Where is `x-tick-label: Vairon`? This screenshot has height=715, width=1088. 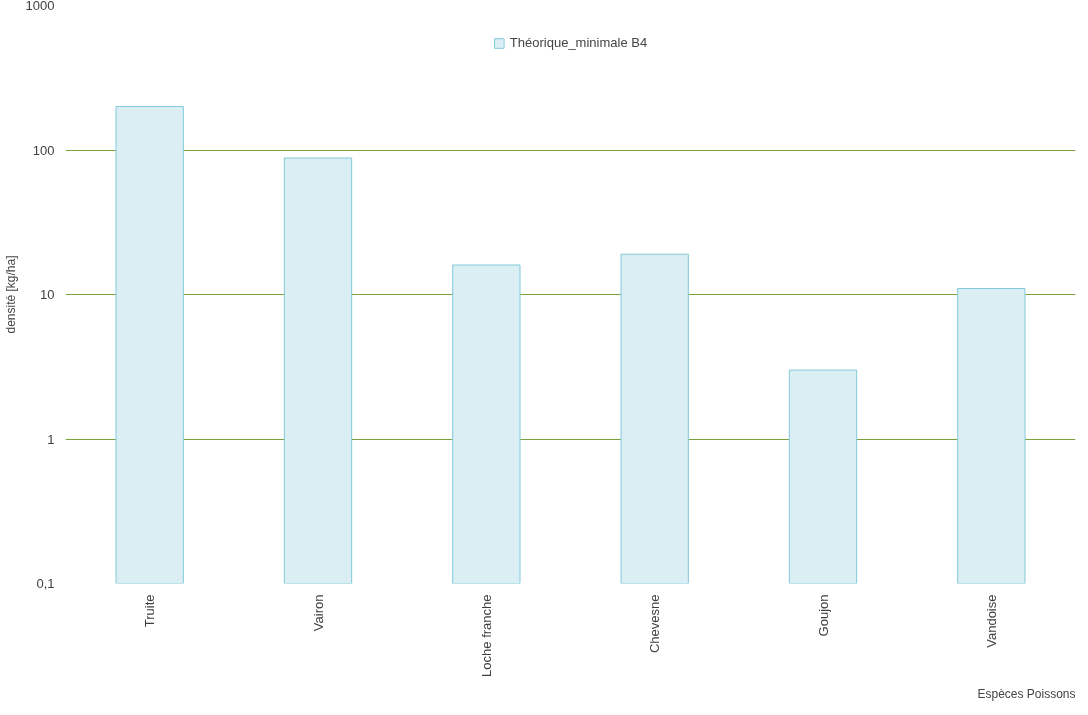 x-tick-label: Vairon is located at coordinates (318, 613).